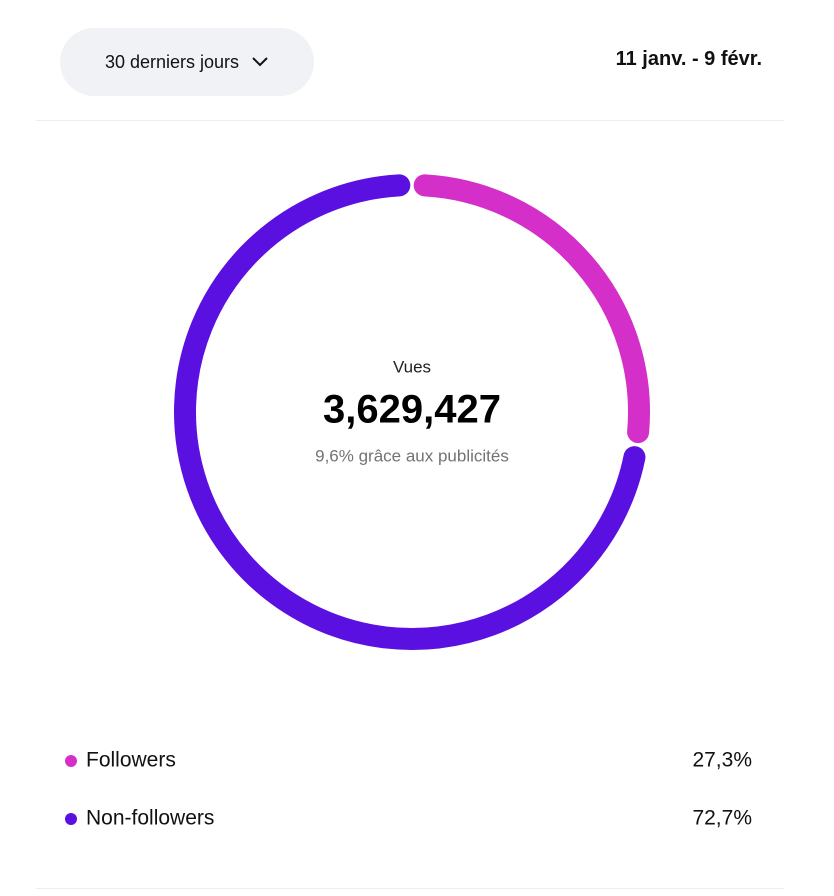 This screenshot has height=896, width=834. I want to click on legend-value: 72,7%, so click(722, 818).